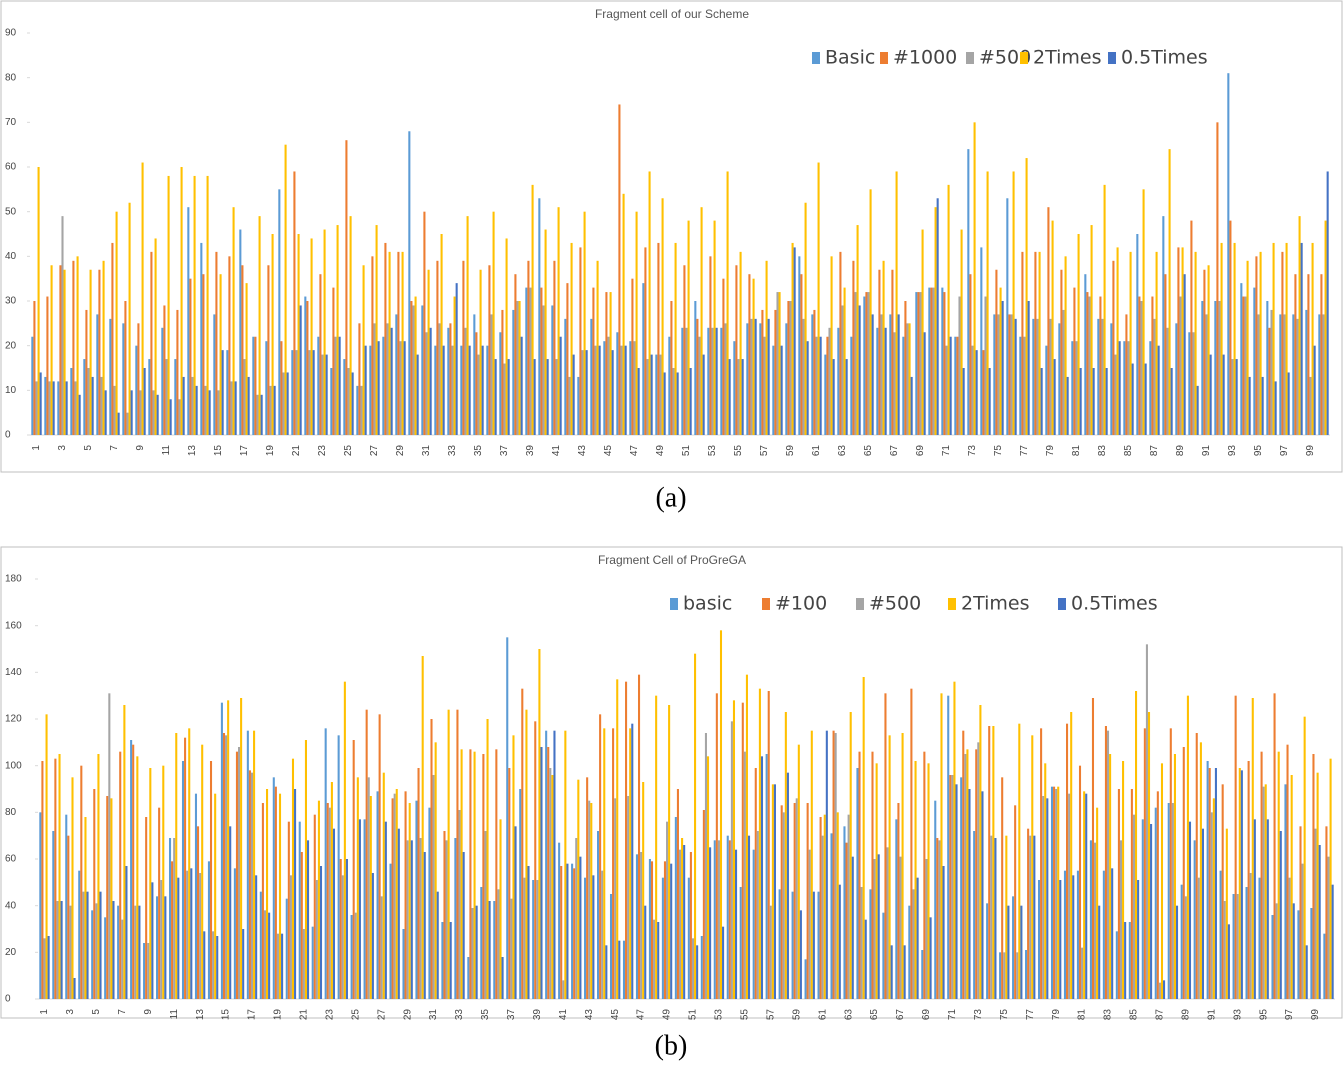 The height and width of the screenshot is (1085, 1344). I want to click on x-tick-label: 61, so click(816, 451).